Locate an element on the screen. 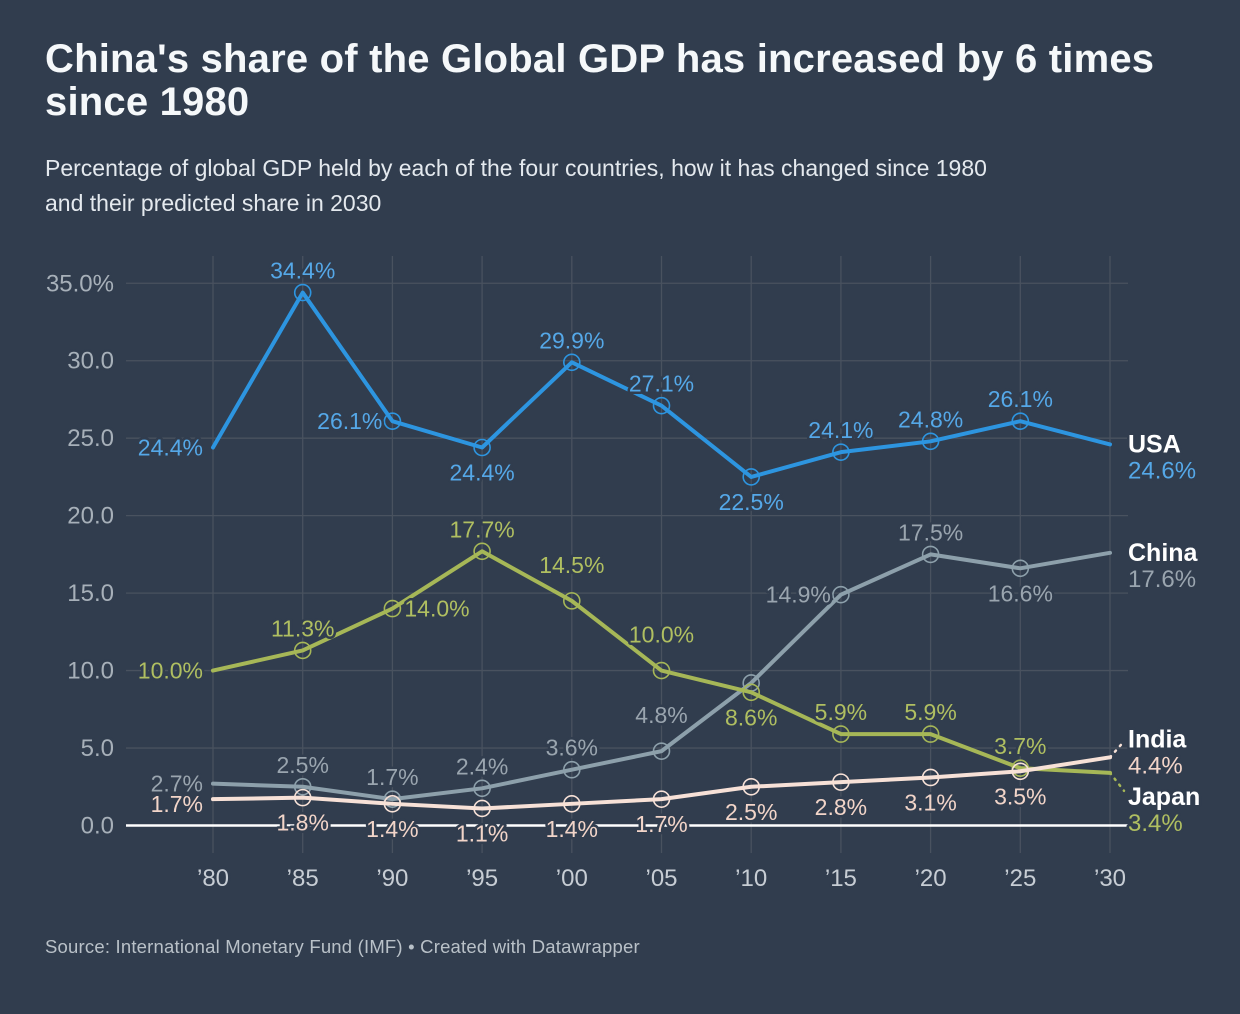 The image size is (1240, 1014). value-label-japan: 14.5% is located at coordinates (571, 565).